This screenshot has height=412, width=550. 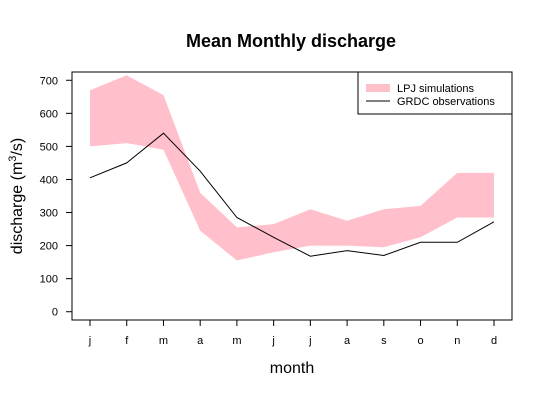 What do you see at coordinates (200, 341) in the screenshot?
I see `x-tick-label-3: a` at bounding box center [200, 341].